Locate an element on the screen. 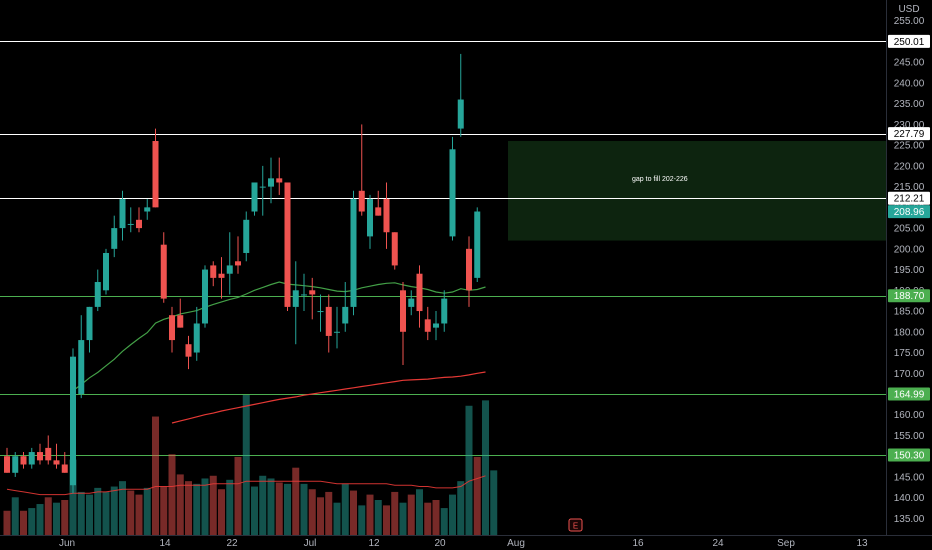  ma-slow-line is located at coordinates (328, 397).